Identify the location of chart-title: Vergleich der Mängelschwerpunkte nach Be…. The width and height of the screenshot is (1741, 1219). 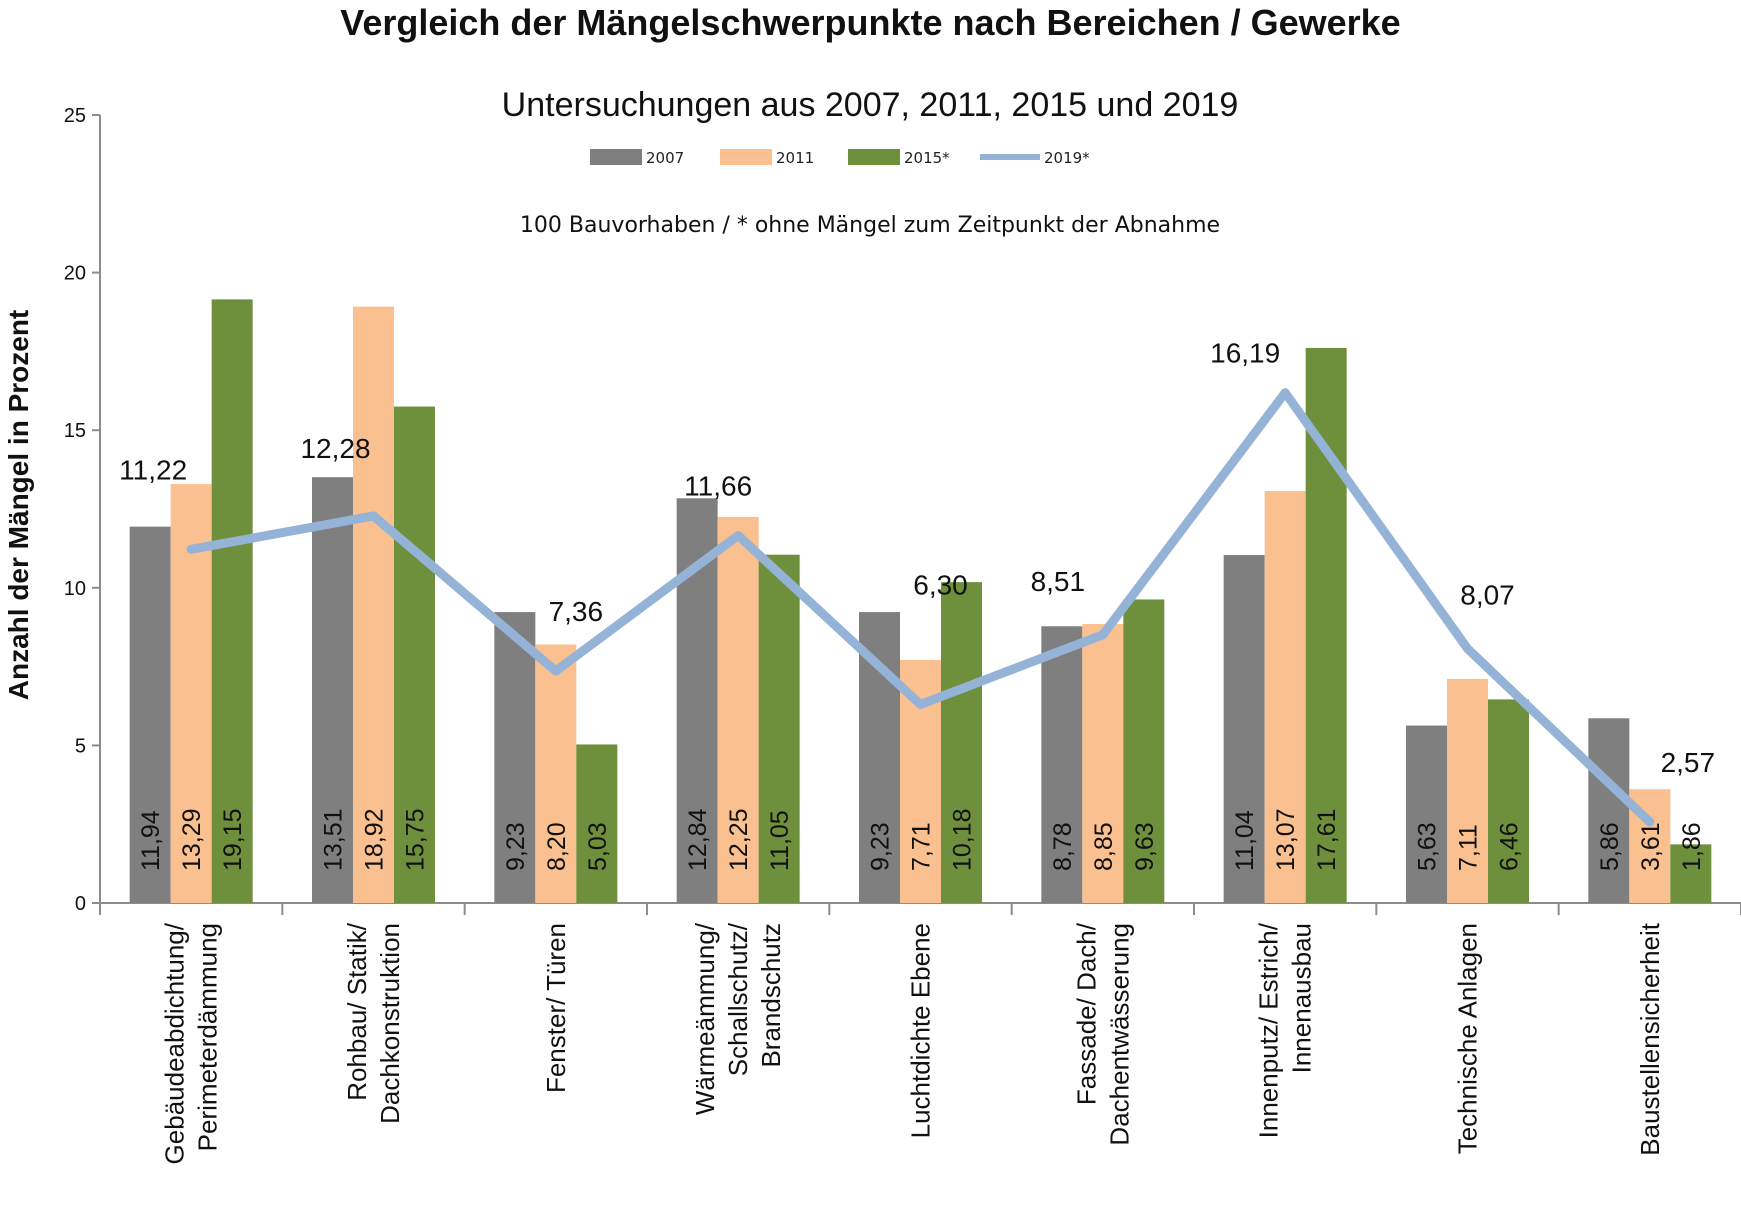
(870, 22).